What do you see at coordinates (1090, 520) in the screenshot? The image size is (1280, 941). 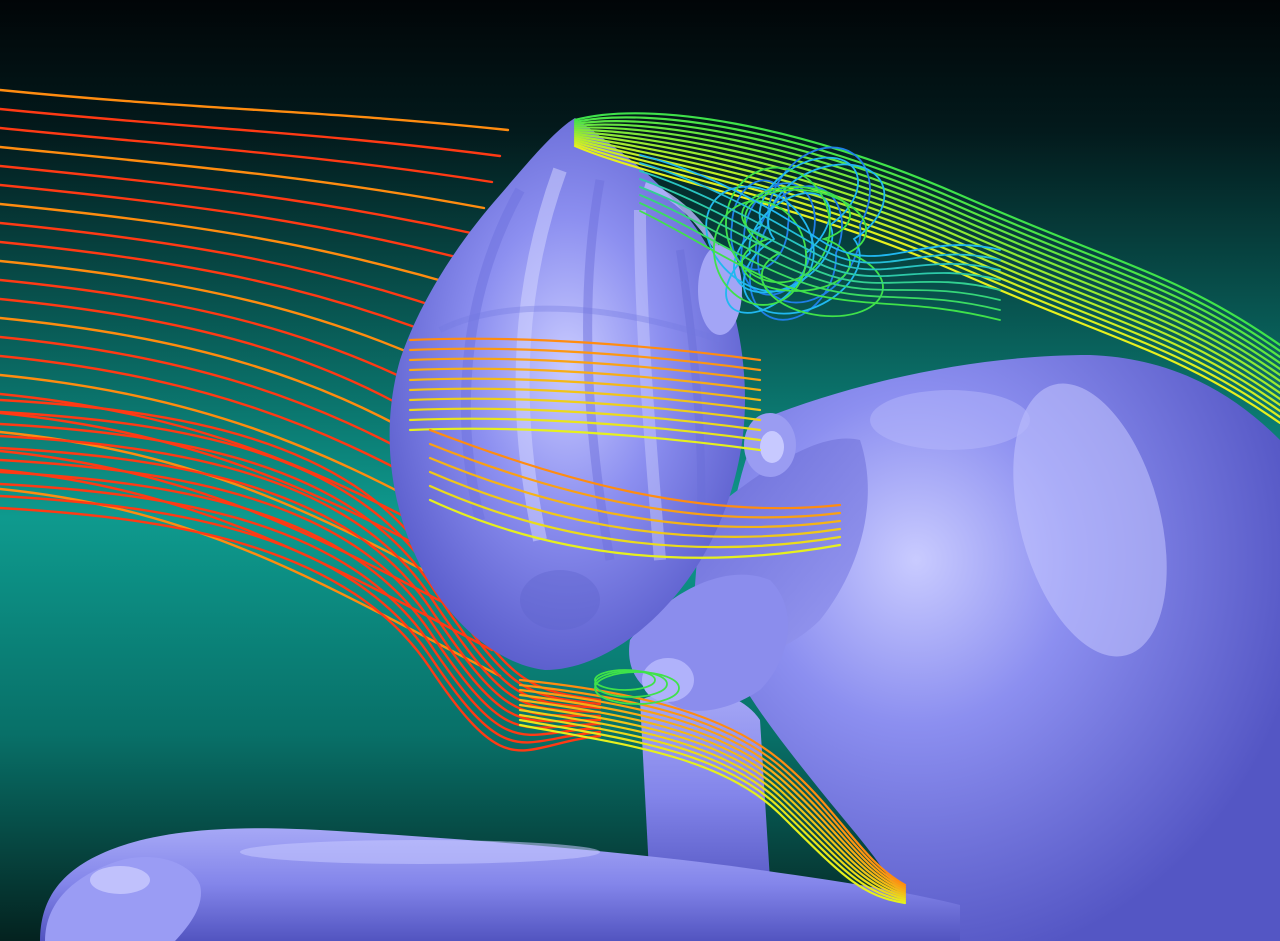 I see `shoulder-highlight` at bounding box center [1090, 520].